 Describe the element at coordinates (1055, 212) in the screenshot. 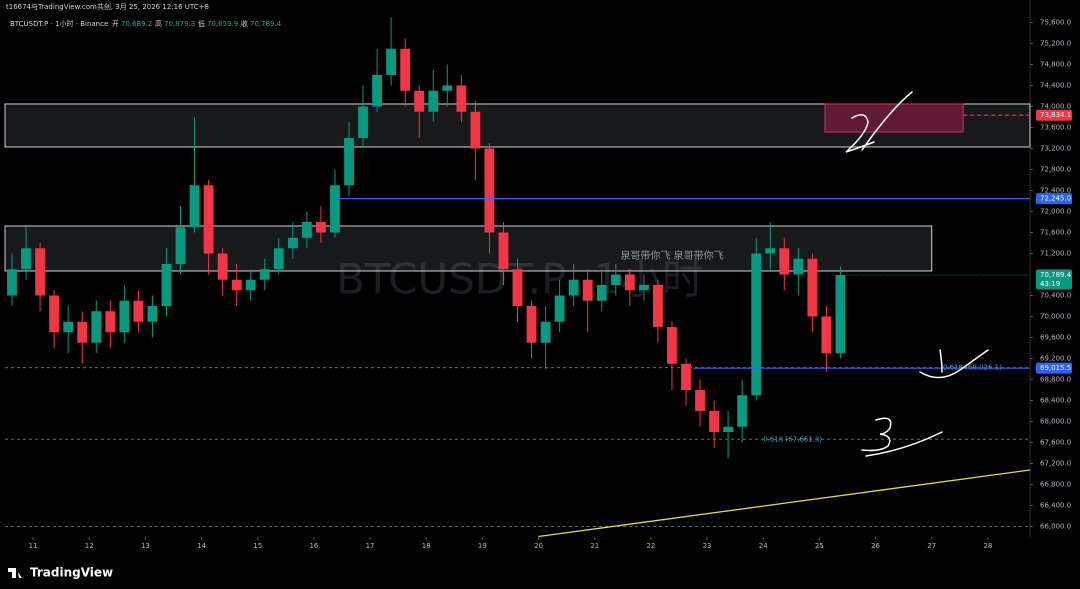

I see `y-tick-label: 72,000.0` at that location.